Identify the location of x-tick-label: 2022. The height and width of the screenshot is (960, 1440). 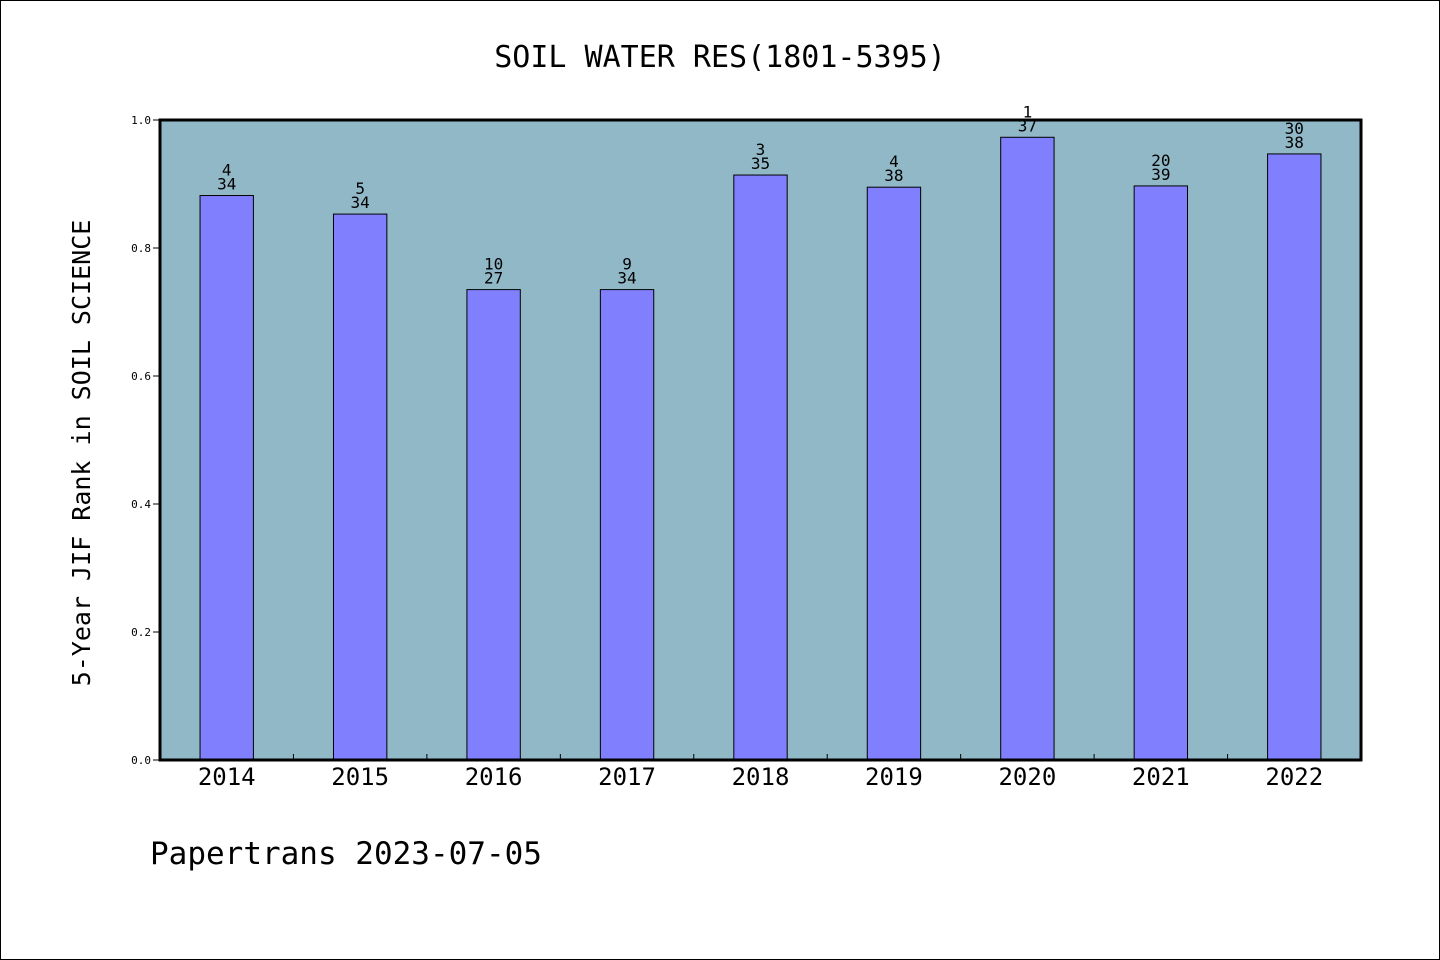
(1294, 777).